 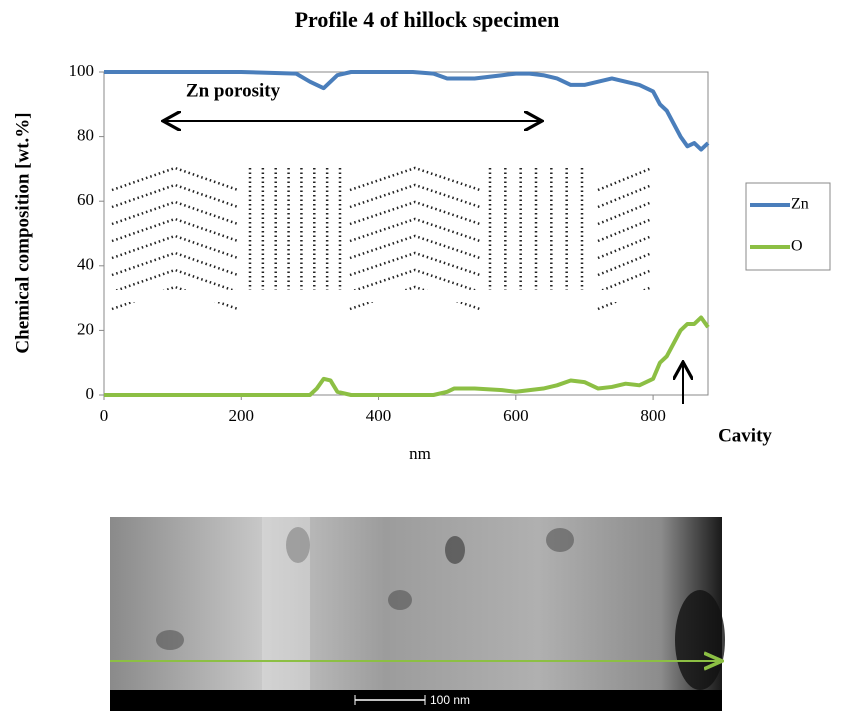 I want to click on y-tick-label: 40, so click(x=85, y=264).